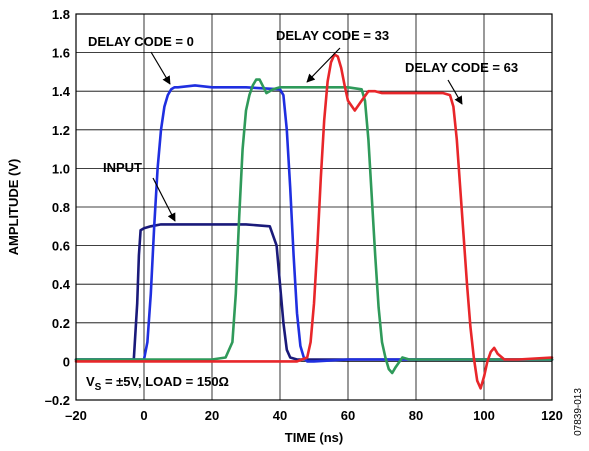 This screenshot has height=451, width=589. Describe the element at coordinates (552, 415) in the screenshot. I see `x-tick-label: 120` at that location.